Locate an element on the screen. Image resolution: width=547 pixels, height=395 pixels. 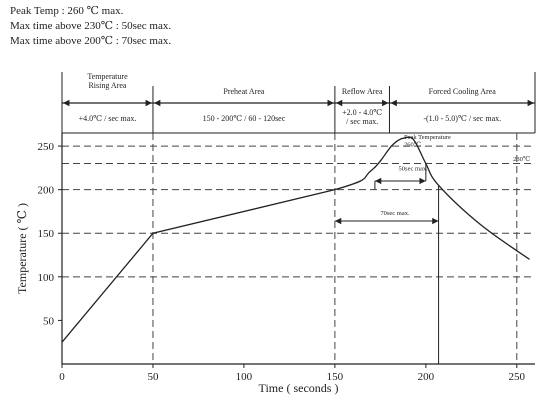
zone-rate-3: +2.0 - 4.0℃ / sec max. is located at coordinates (362, 117).